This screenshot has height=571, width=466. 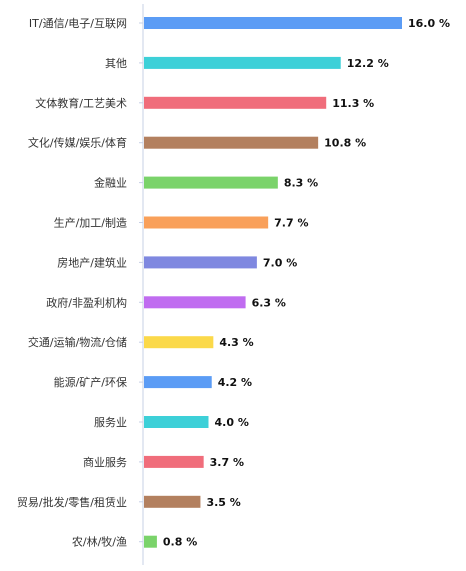 I want to click on value-label: 16.0 %, so click(x=429, y=23).